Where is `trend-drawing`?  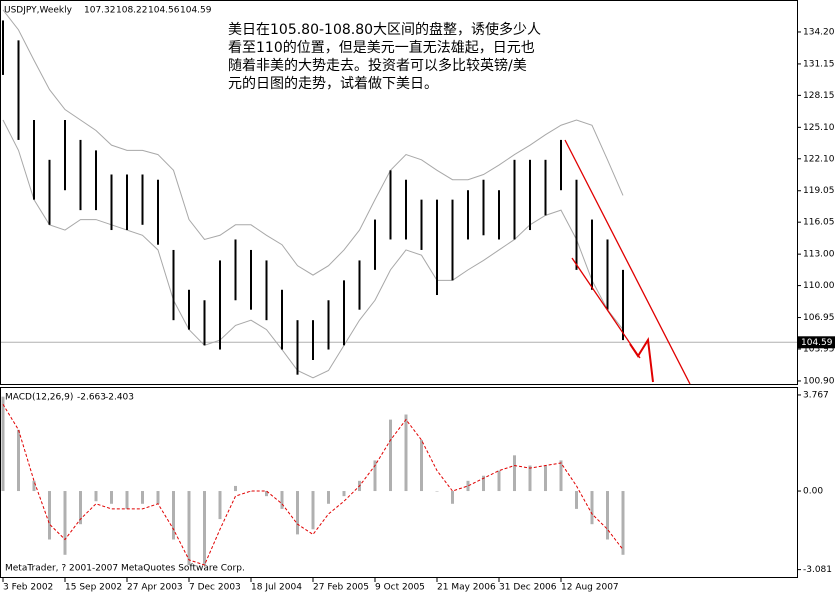 trend-drawing is located at coordinates (627, 262).